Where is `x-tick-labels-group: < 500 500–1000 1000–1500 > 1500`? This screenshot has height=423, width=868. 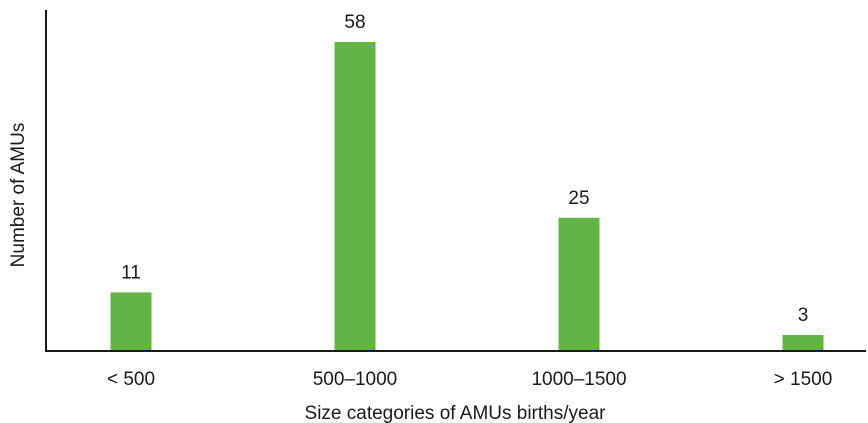
x-tick-labels-group: < 500 500–1000 1000–1500 > 1500 is located at coordinates (469, 379).